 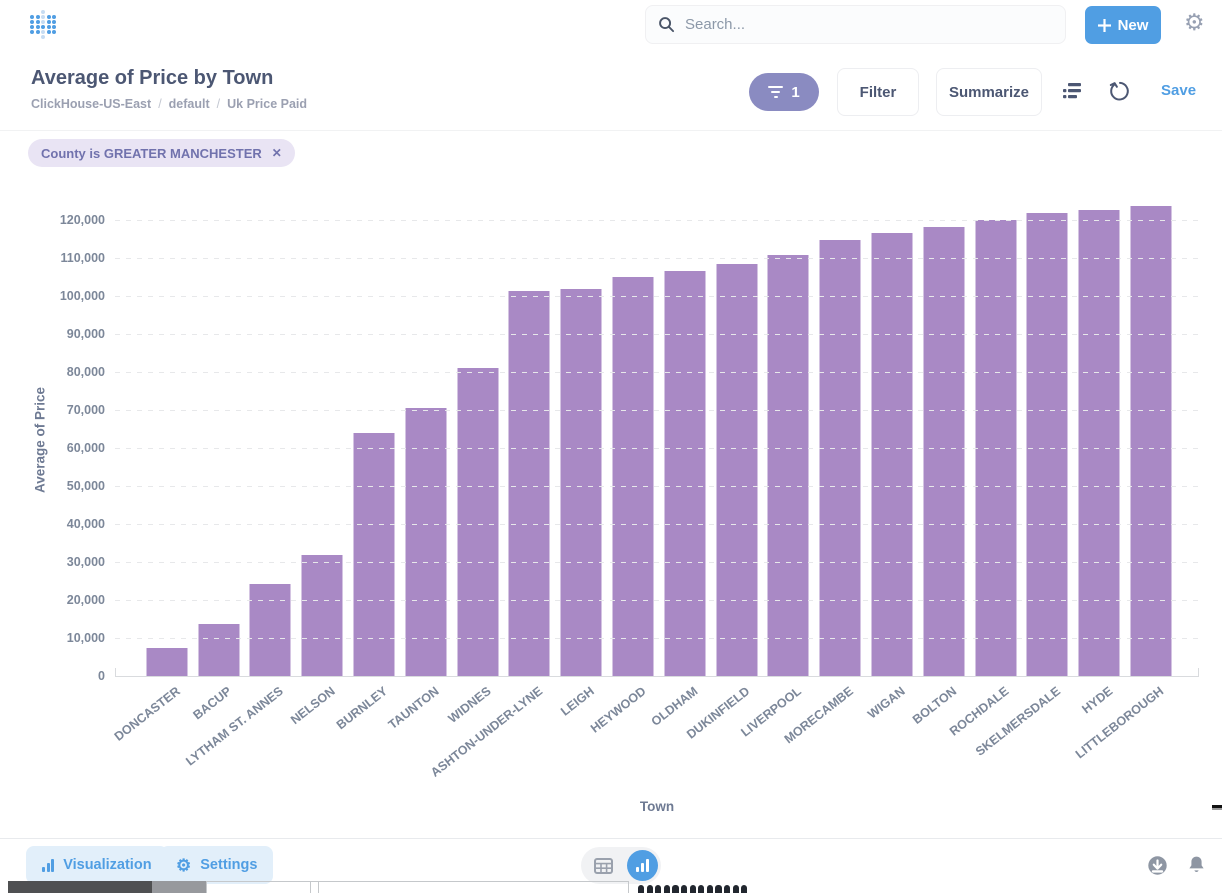 I want to click on breadcrumb: ClickHouse-US-East / default / Uk Price Paid, so click(x=169, y=104).